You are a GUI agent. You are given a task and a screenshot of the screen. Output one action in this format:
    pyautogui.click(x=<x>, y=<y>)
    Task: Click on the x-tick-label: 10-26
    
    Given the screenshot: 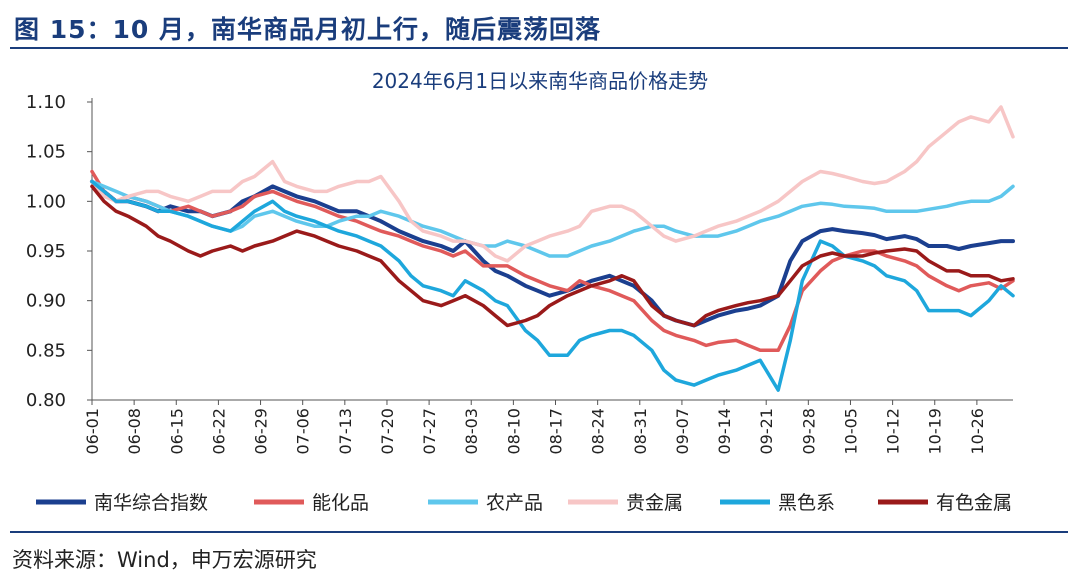 What is the action you would take?
    pyautogui.click(x=977, y=431)
    